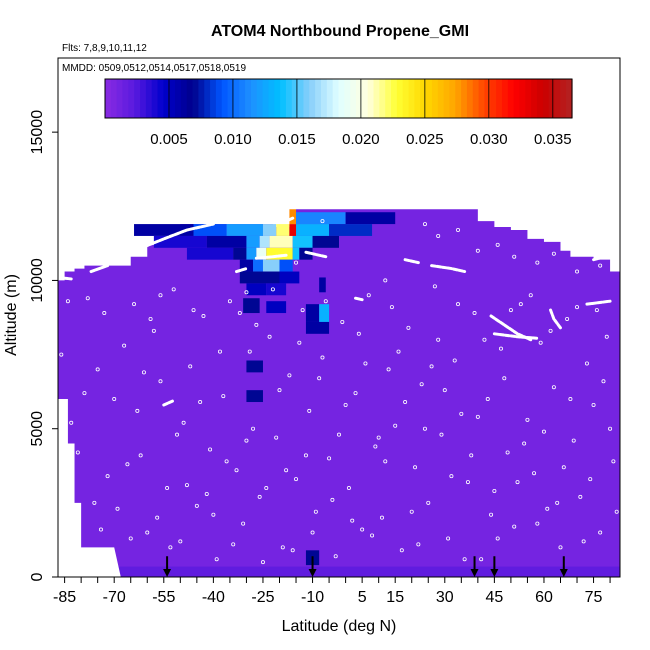 The image size is (650, 650). I want to click on x-axis: -85 -70 -55 -40 -25 -10 5 15 30 45 60 75, so click(332, 591).